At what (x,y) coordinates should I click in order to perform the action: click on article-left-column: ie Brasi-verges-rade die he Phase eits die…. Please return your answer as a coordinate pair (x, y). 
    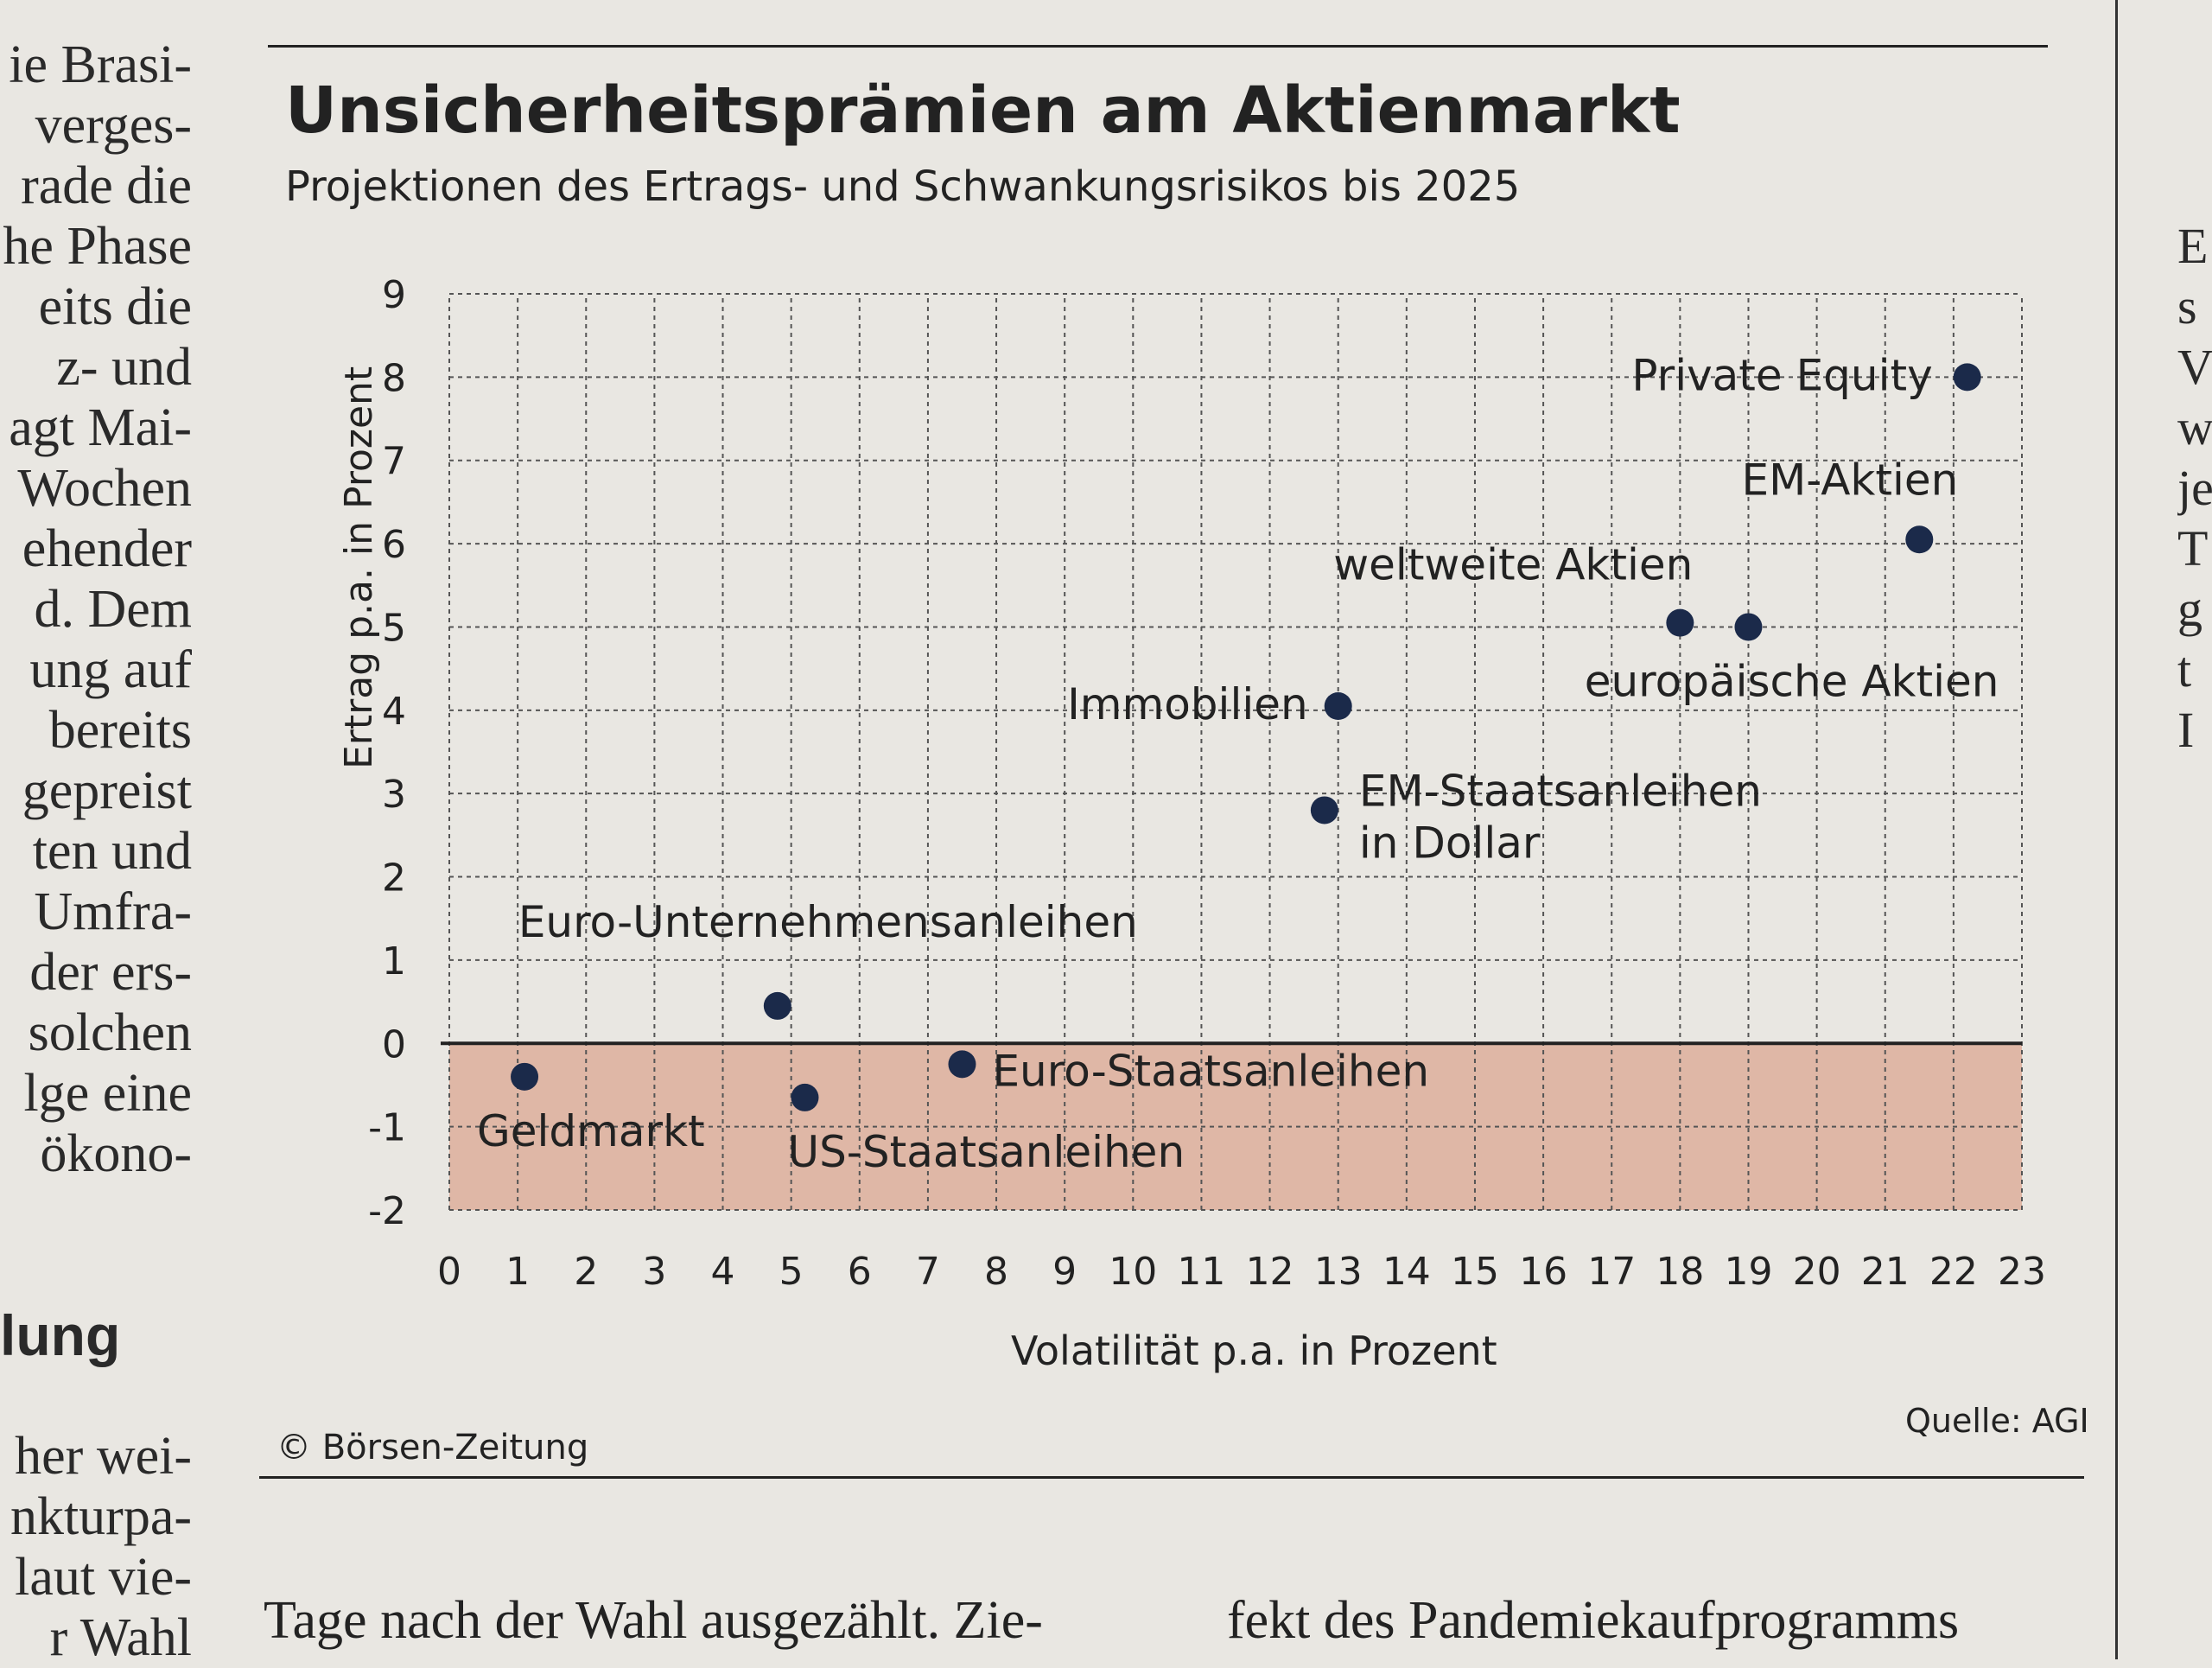
    Looking at the image, I should click on (96, 851).